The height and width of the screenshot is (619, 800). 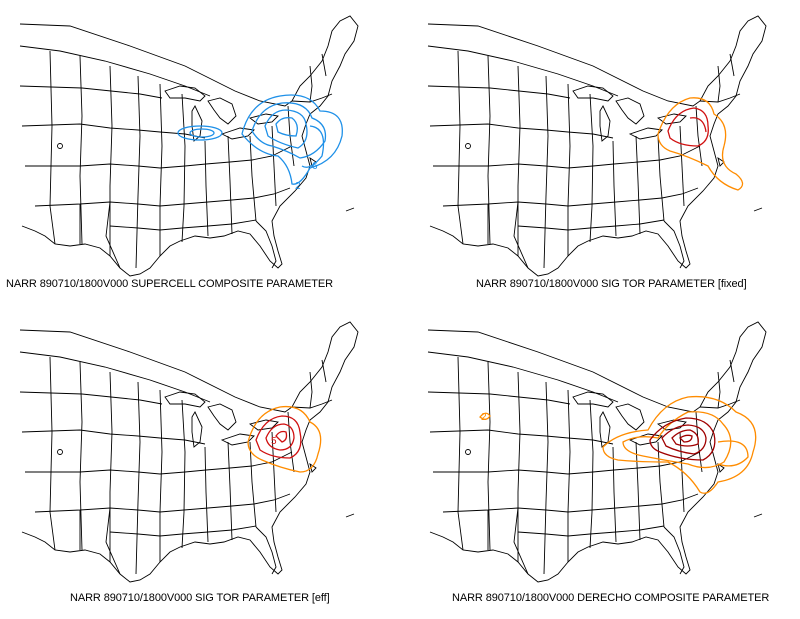 What do you see at coordinates (260, 139) in the screenshot?
I see `scp-contours` at bounding box center [260, 139].